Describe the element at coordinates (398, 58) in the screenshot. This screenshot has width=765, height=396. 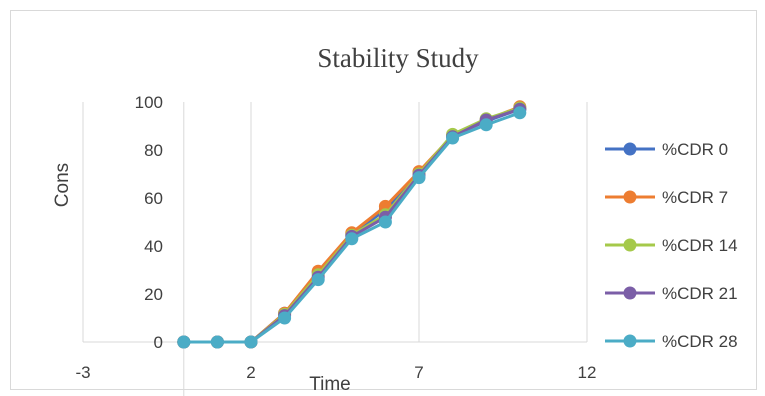
I see `chart-title: Stability Study` at that location.